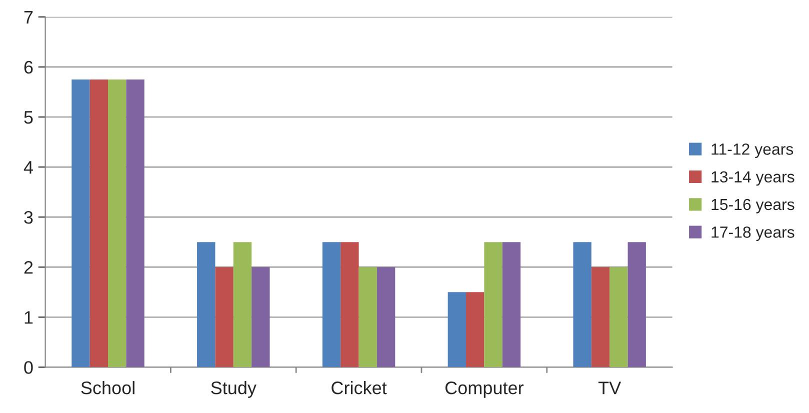 This screenshot has height=413, width=809. I want to click on y-tick-label: 0, so click(28, 367).